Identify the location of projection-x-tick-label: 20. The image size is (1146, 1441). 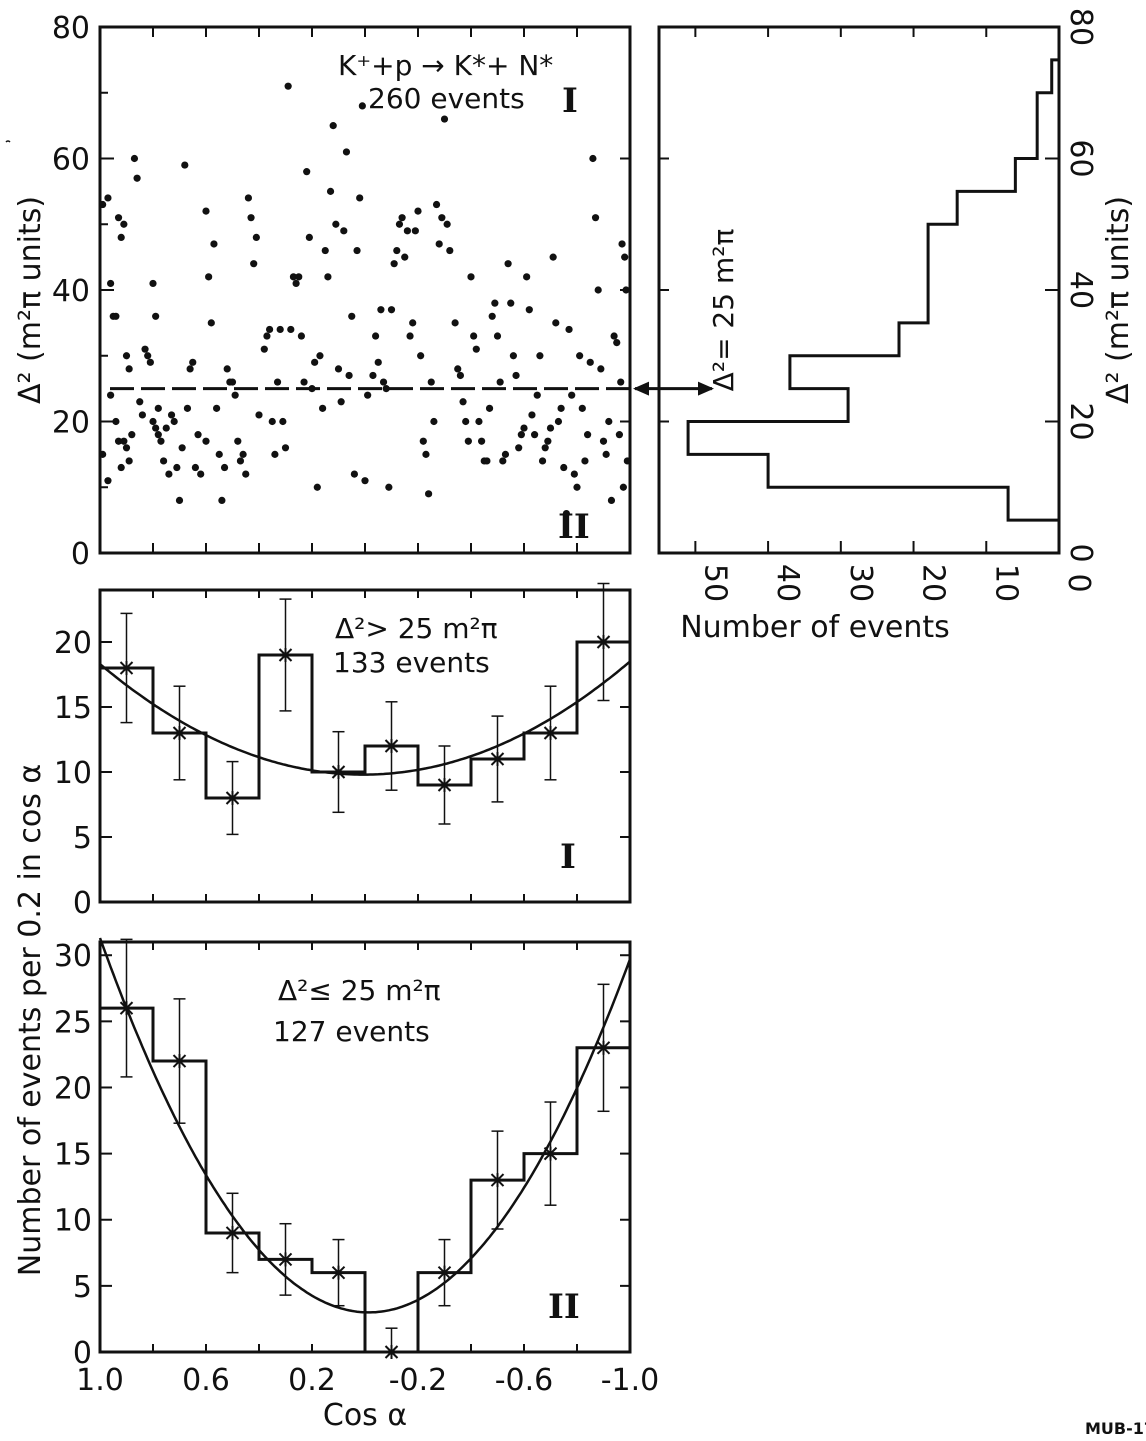
(933, 583).